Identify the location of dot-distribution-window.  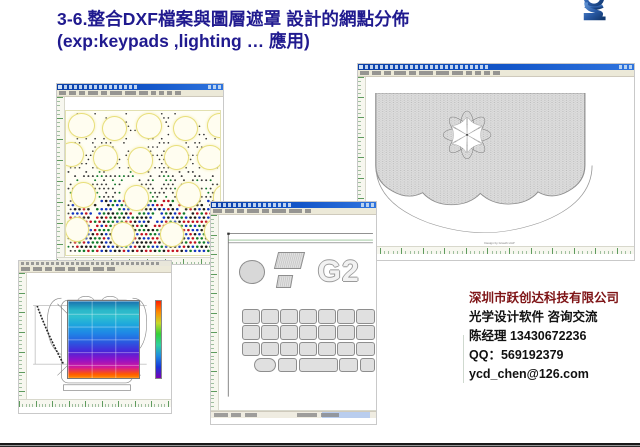
(140, 174).